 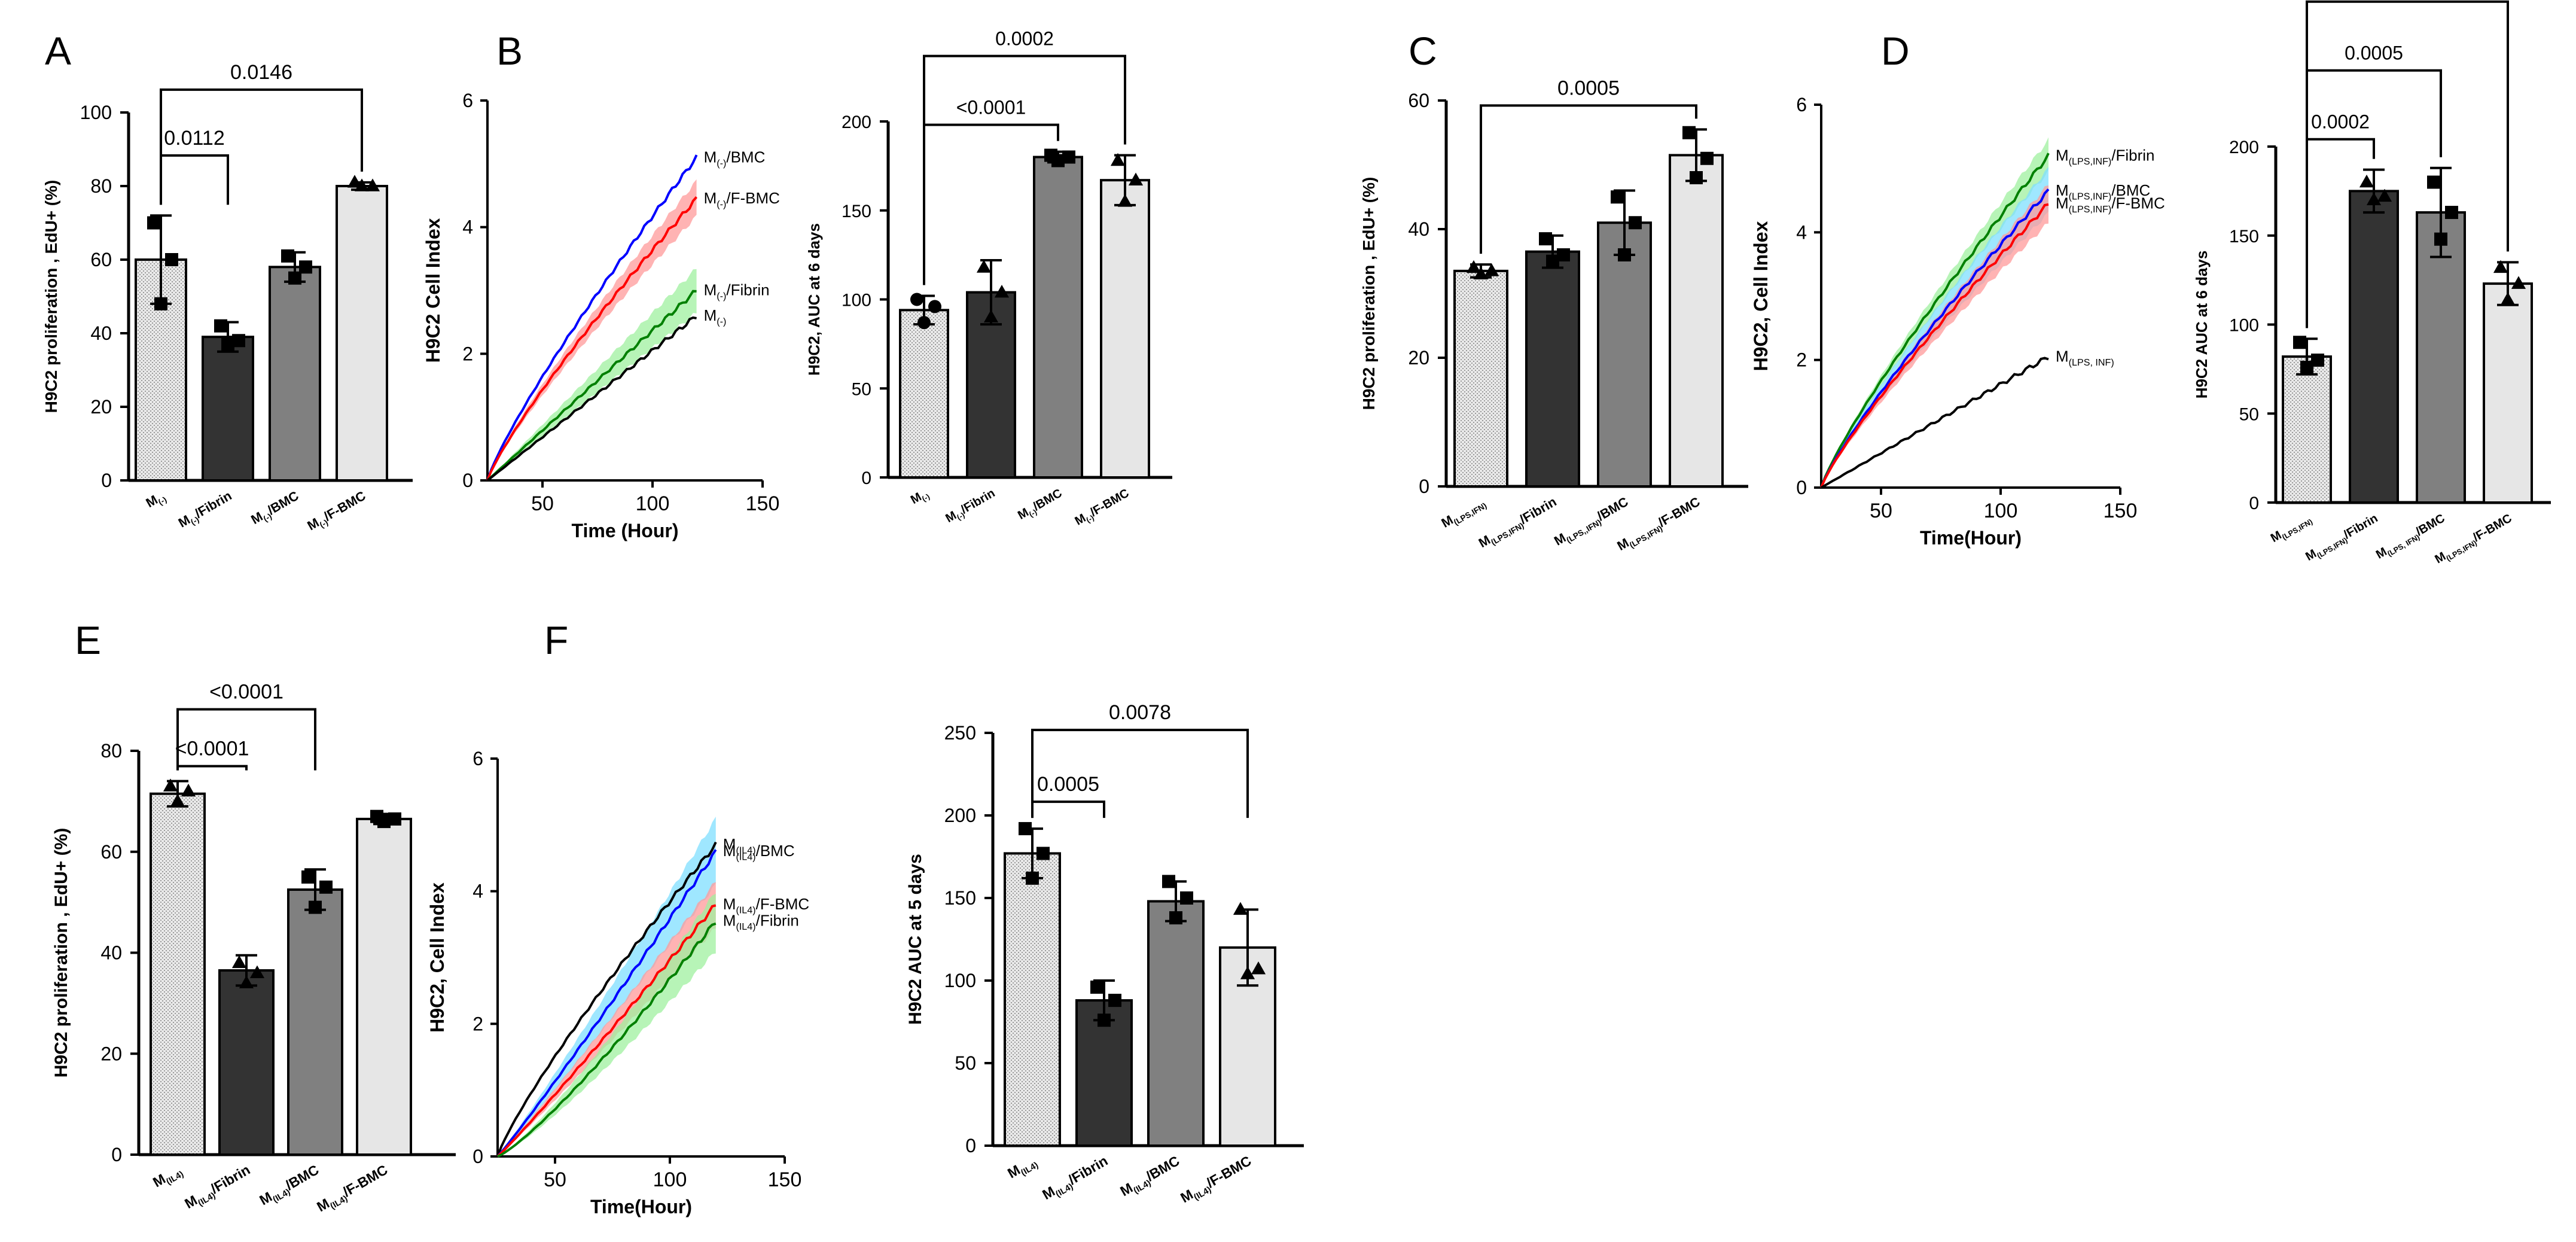 What do you see at coordinates (857, 122) in the screenshot?
I see `y-tick-label: 200` at bounding box center [857, 122].